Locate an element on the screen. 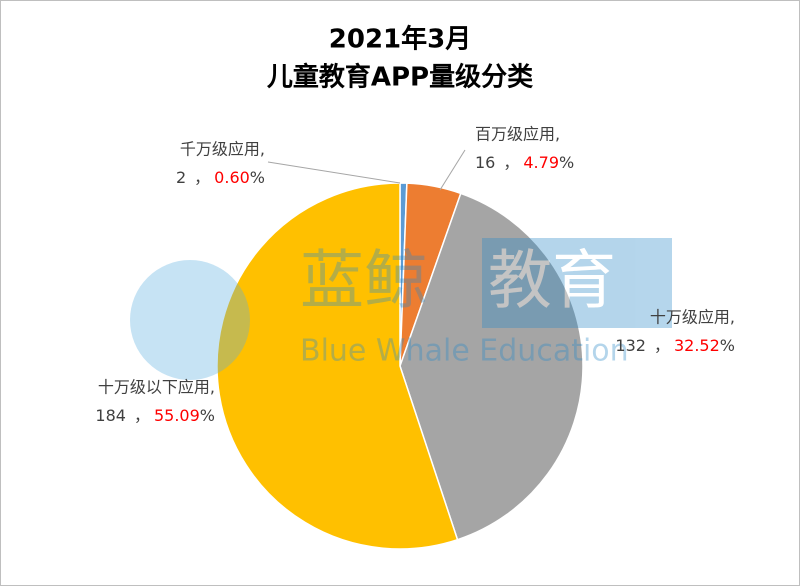  chart-title: 2021年3月 is located at coordinates (400, 39).